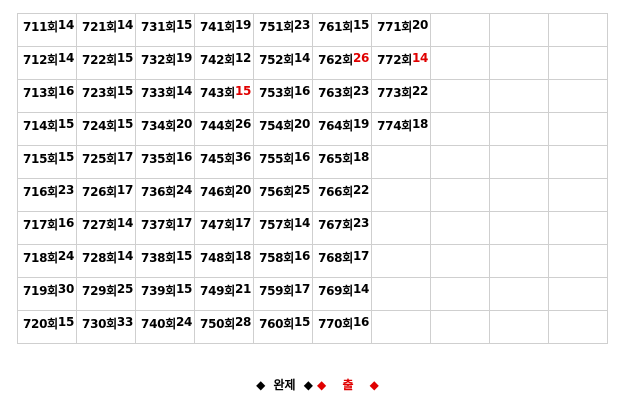  Describe the element at coordinates (99, 92) in the screenshot. I see `round-number: 723회` at that location.